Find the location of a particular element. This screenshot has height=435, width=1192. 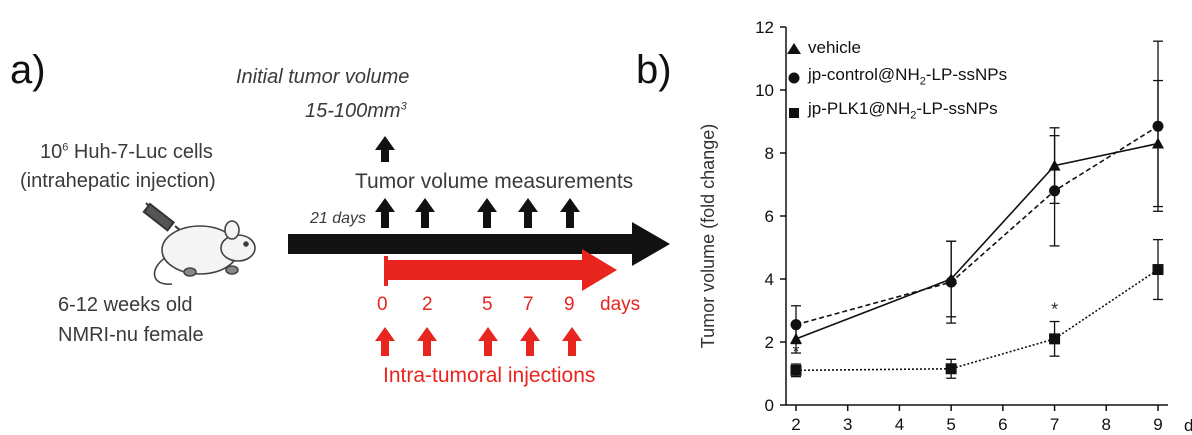

injection-method-label: (intrahepatic injection) is located at coordinates (118, 181).